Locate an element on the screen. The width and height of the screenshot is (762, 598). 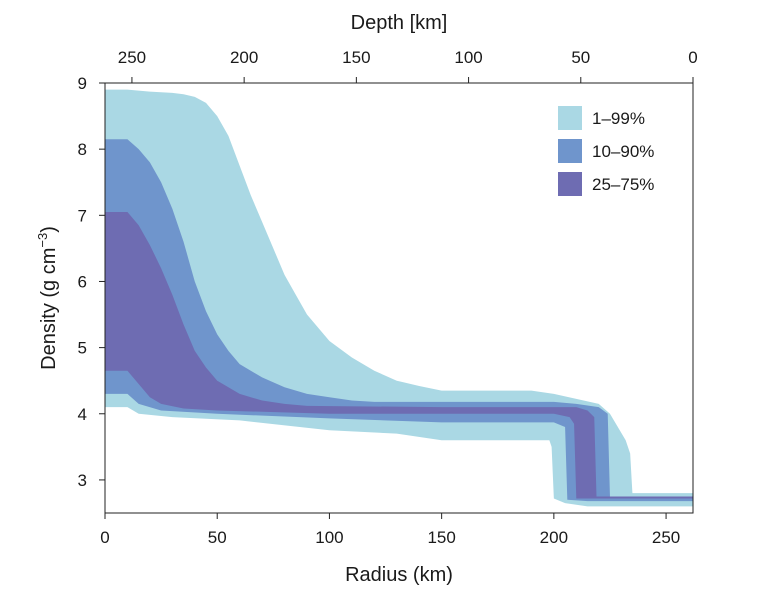
legend-label: 1–99% is located at coordinates (618, 118).